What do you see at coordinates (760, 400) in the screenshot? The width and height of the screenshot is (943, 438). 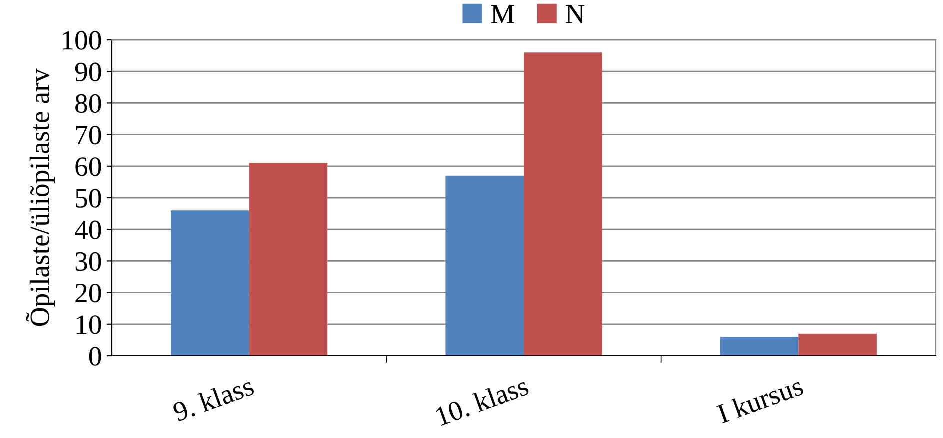 I see `x-tick-label: I kursus` at bounding box center [760, 400].